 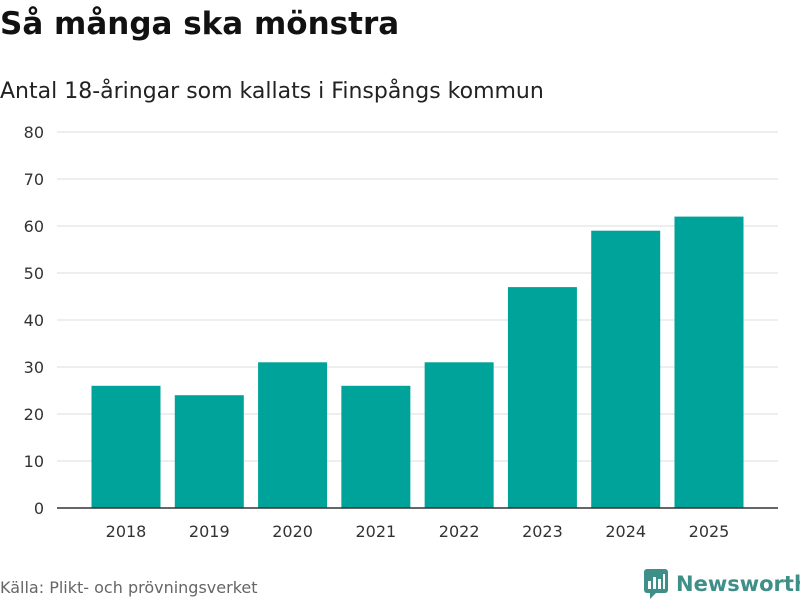 I want to click on bar-2019, so click(x=209, y=451).